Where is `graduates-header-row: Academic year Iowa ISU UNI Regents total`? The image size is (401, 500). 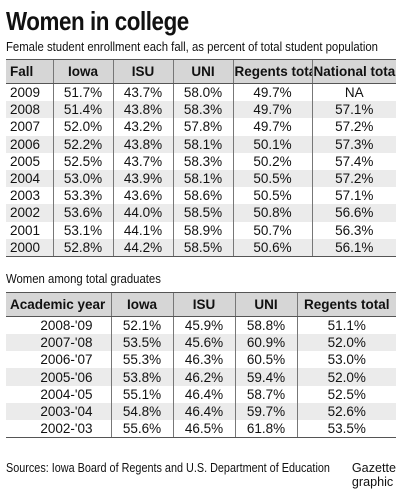
graduates-header-row: Academic year Iowa ISU UNI Regents total is located at coordinates (201, 304).